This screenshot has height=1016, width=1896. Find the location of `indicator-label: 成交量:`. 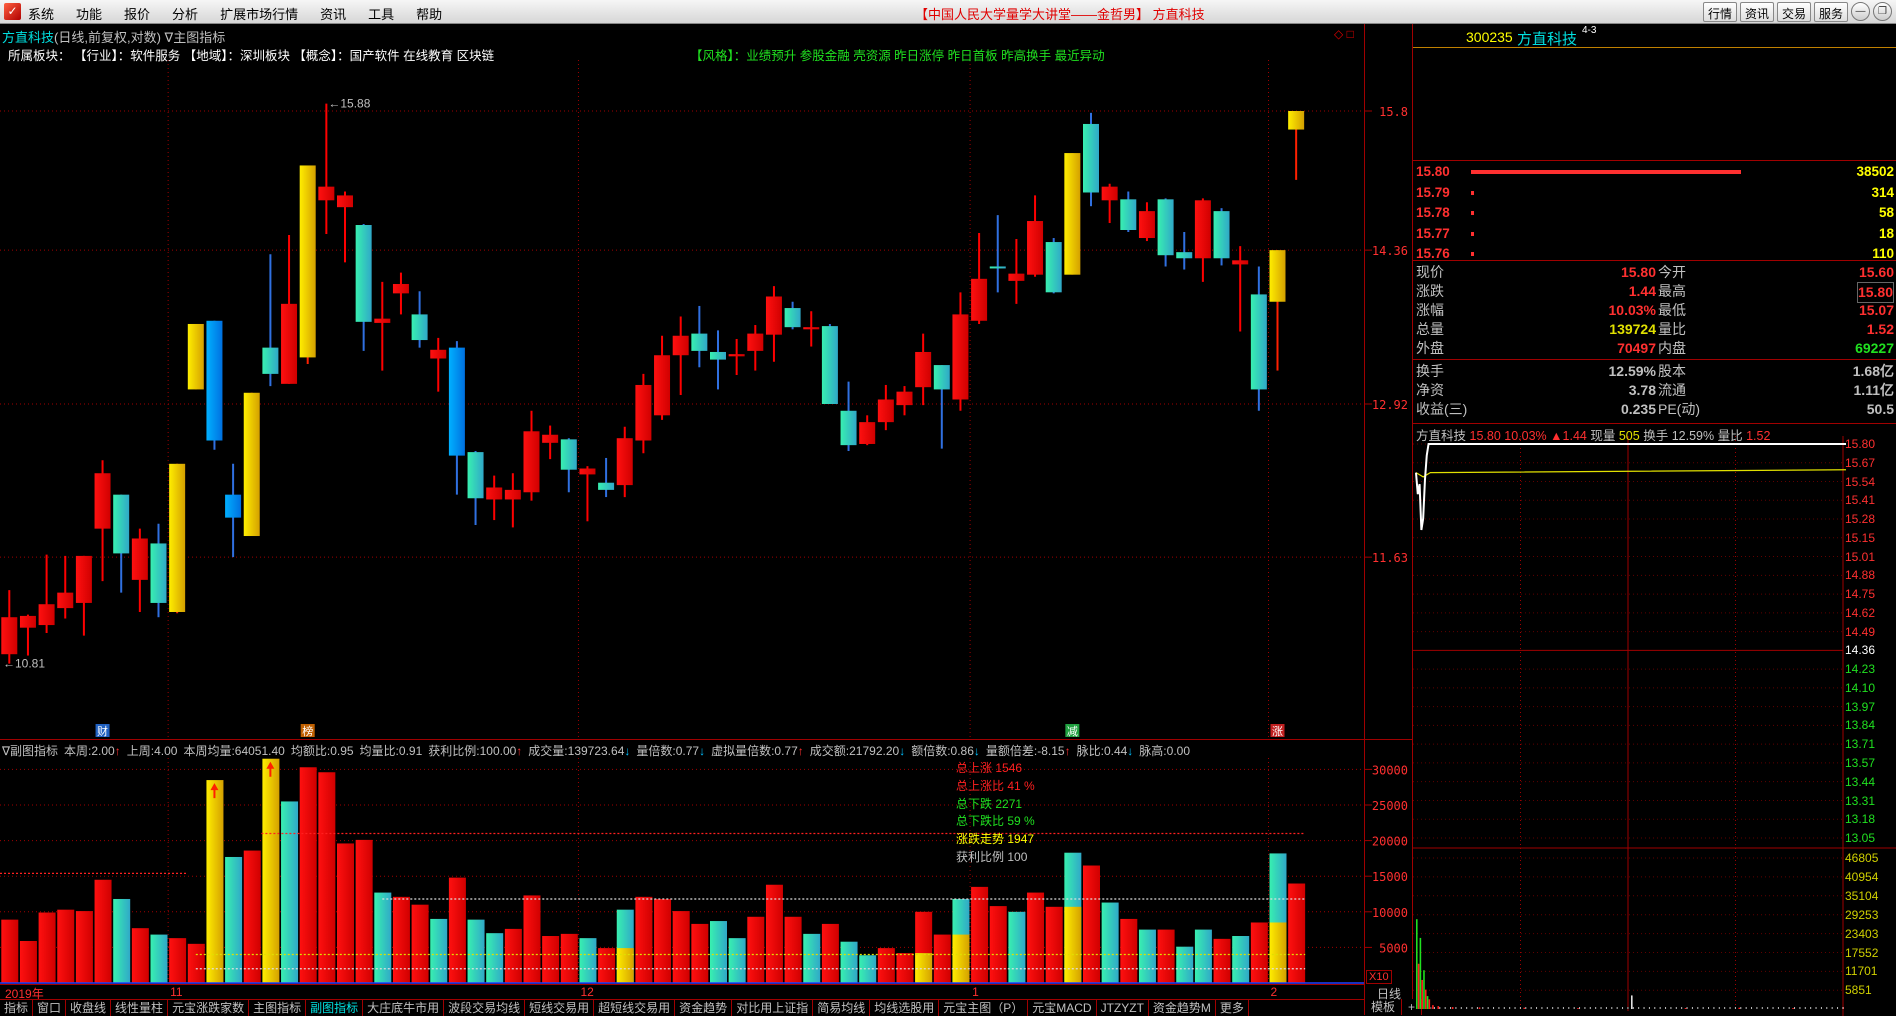

indicator-label: 成交量: is located at coordinates (548, 751).